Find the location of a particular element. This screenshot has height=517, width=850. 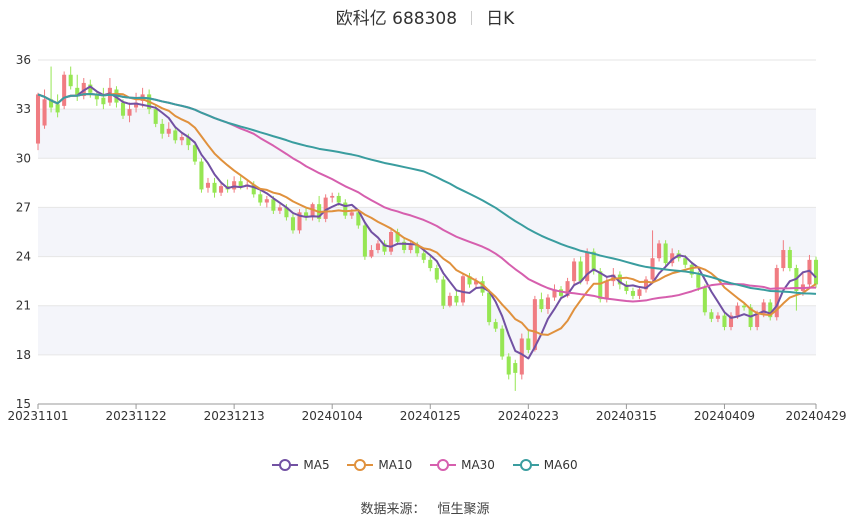

y-tick-label: 27 is located at coordinates (23, 207).